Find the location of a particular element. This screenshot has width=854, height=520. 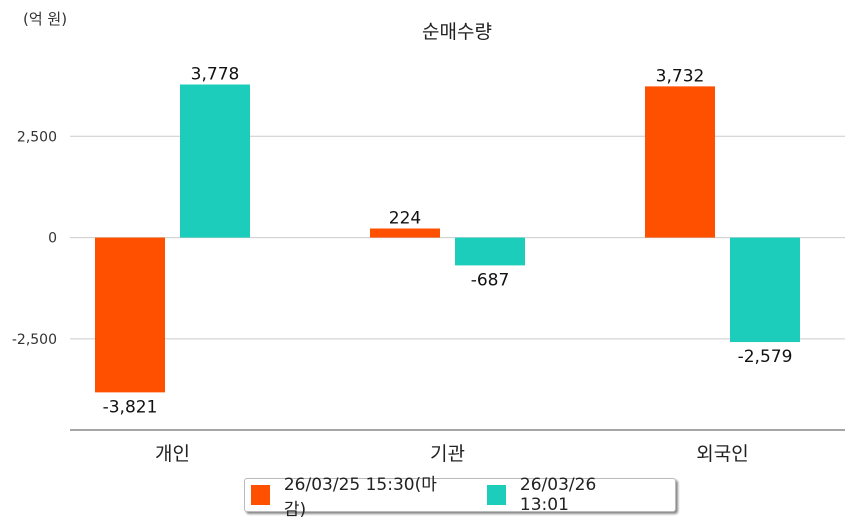

data-label: 3,778 is located at coordinates (215, 75).